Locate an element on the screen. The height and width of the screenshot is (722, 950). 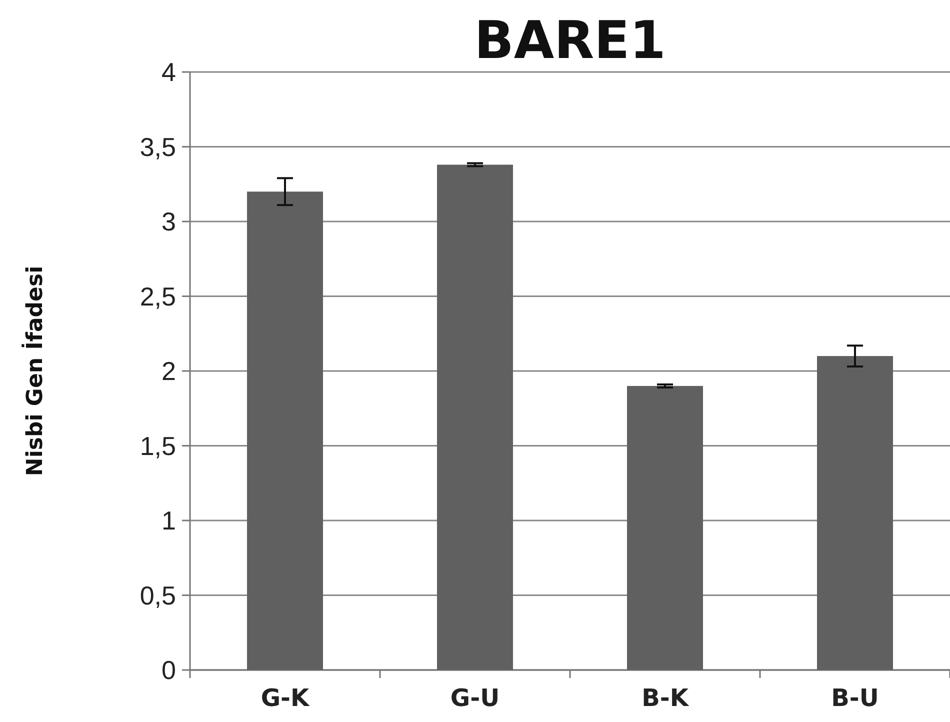
chart-title: BARE1 is located at coordinates (570, 41).